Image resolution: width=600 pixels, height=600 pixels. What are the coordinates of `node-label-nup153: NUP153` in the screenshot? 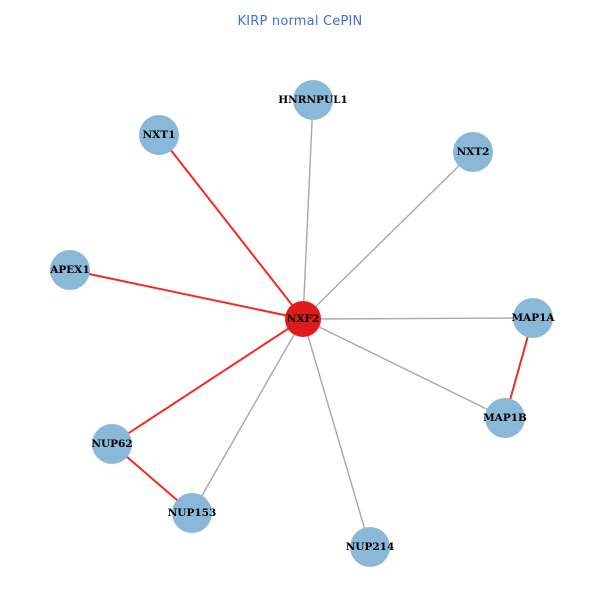 It's located at (192, 513).